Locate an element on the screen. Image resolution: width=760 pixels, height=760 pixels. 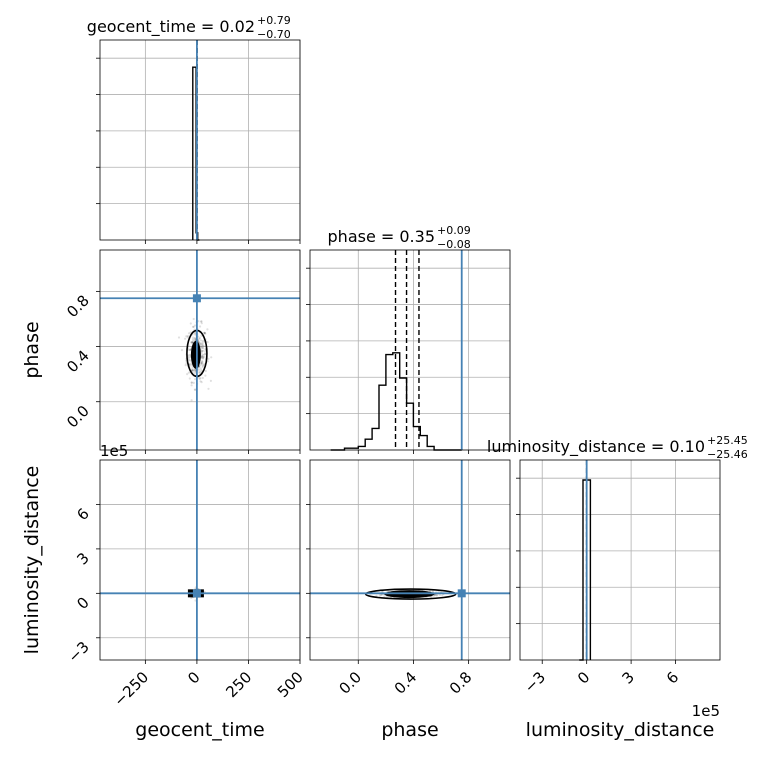
ytick-label-phase-1: 0.4 is located at coordinates (78, 362).